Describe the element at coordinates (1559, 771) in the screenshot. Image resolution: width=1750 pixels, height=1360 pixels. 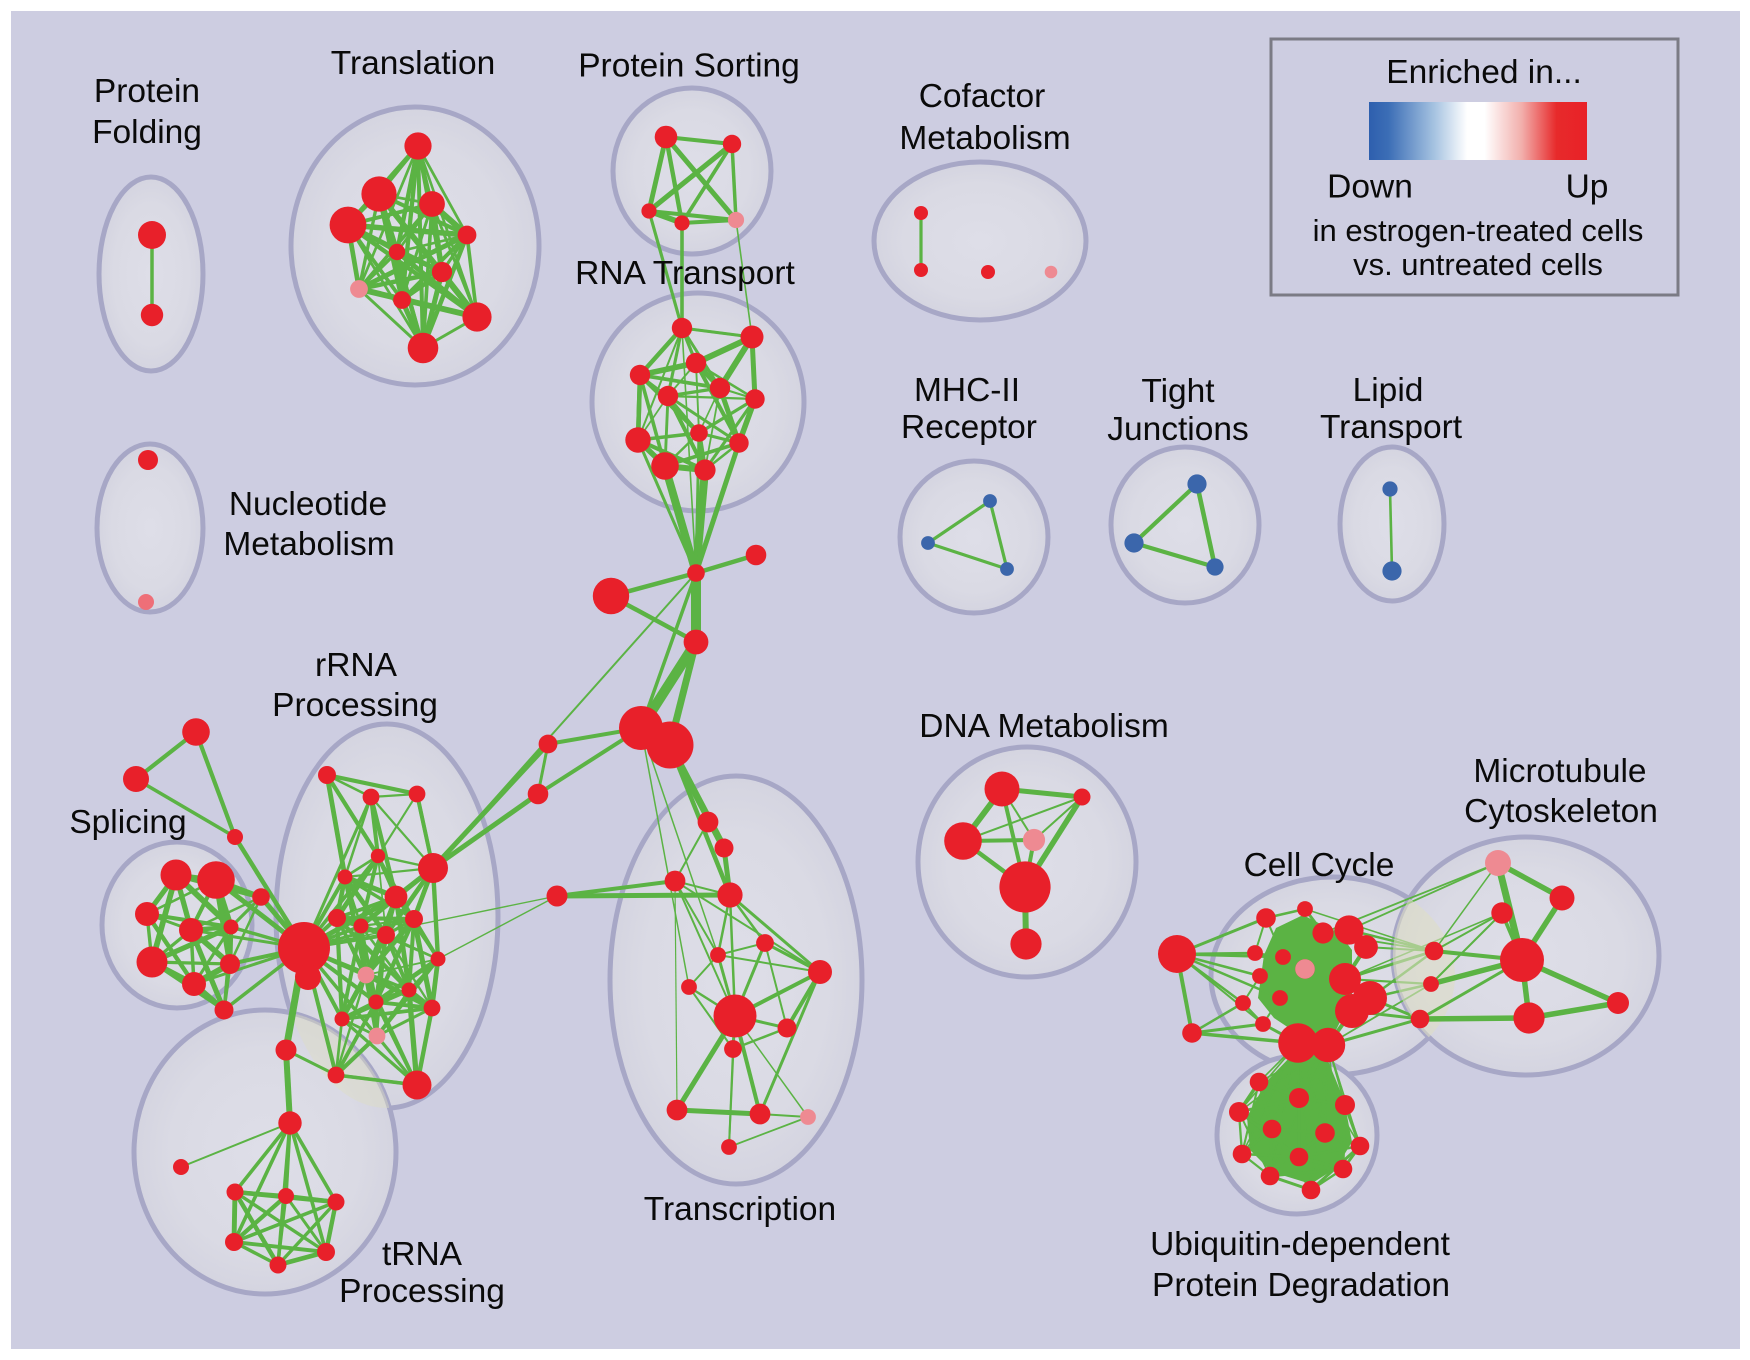
I see `svg-text: Microtubule` at that location.